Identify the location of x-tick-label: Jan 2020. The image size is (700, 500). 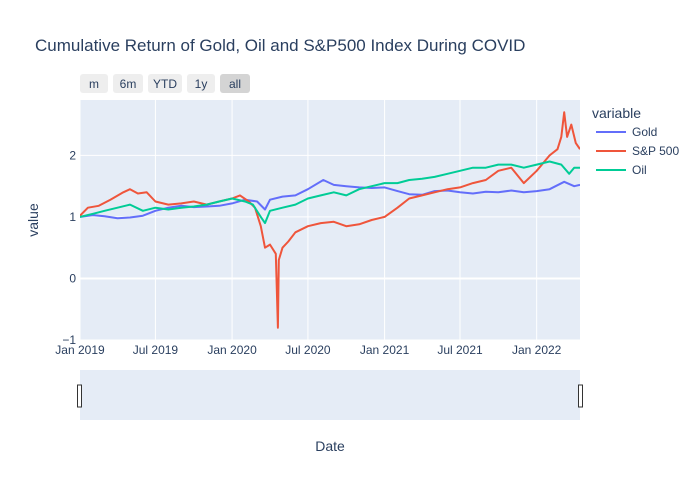
(232, 350).